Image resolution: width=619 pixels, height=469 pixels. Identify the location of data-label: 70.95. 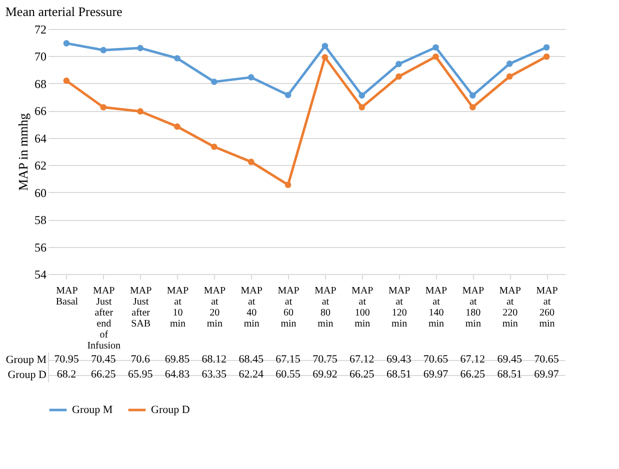
(67, 360).